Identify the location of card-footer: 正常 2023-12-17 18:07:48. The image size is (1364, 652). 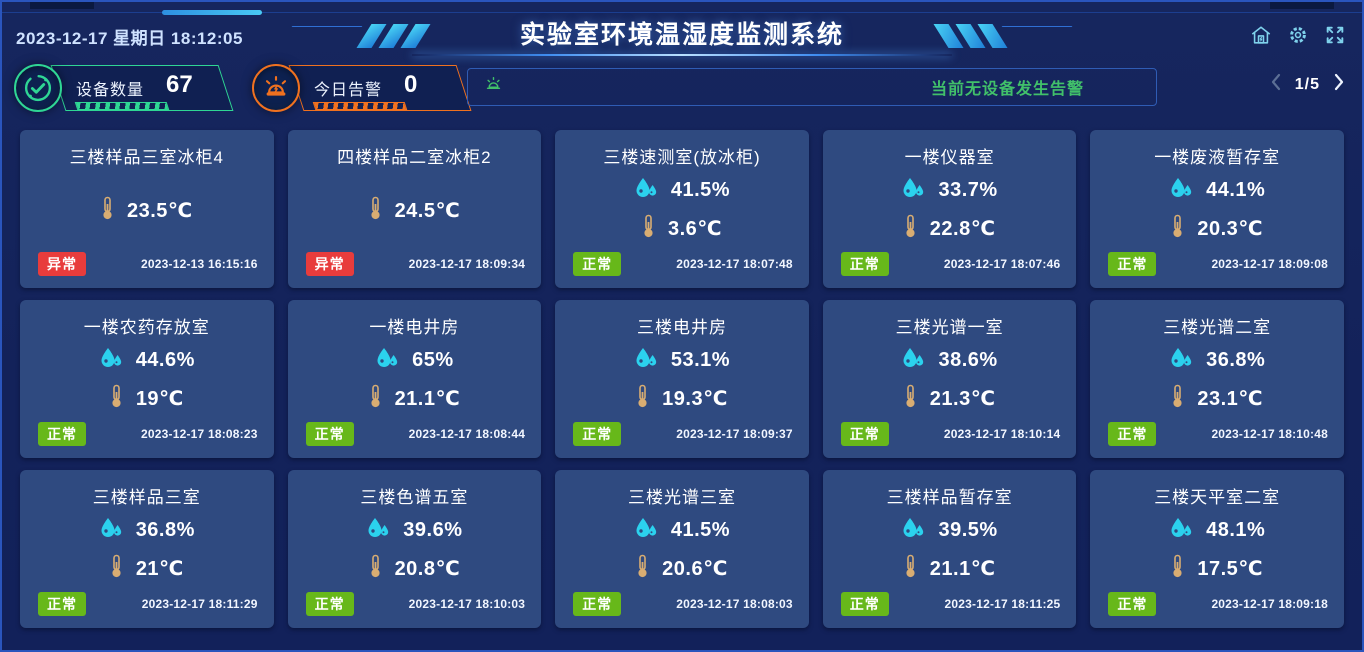
(682, 264).